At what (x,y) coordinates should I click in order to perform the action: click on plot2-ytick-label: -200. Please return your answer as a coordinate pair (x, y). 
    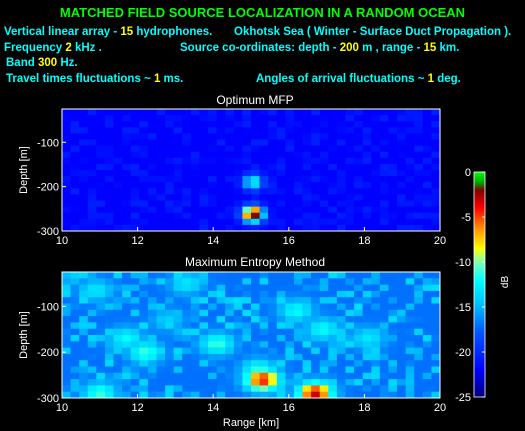
    Looking at the image, I should click on (48, 353).